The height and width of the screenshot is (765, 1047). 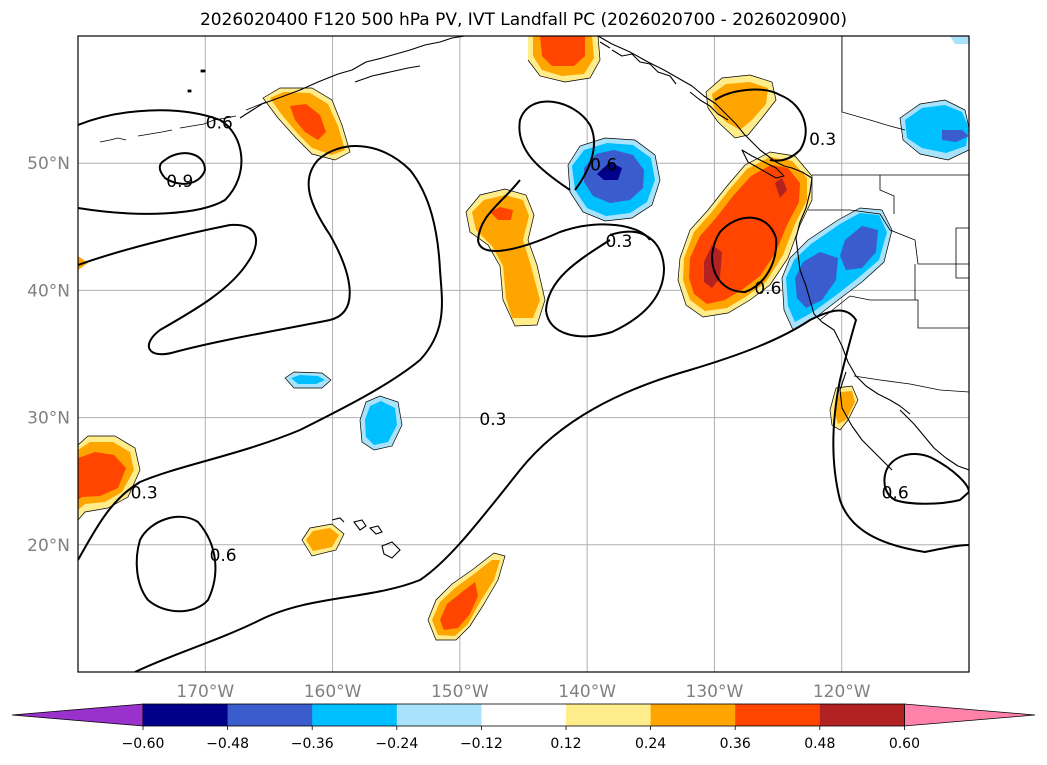 What do you see at coordinates (460, 692) in the screenshot?
I see `lon-tick-label: 150°W` at bounding box center [460, 692].